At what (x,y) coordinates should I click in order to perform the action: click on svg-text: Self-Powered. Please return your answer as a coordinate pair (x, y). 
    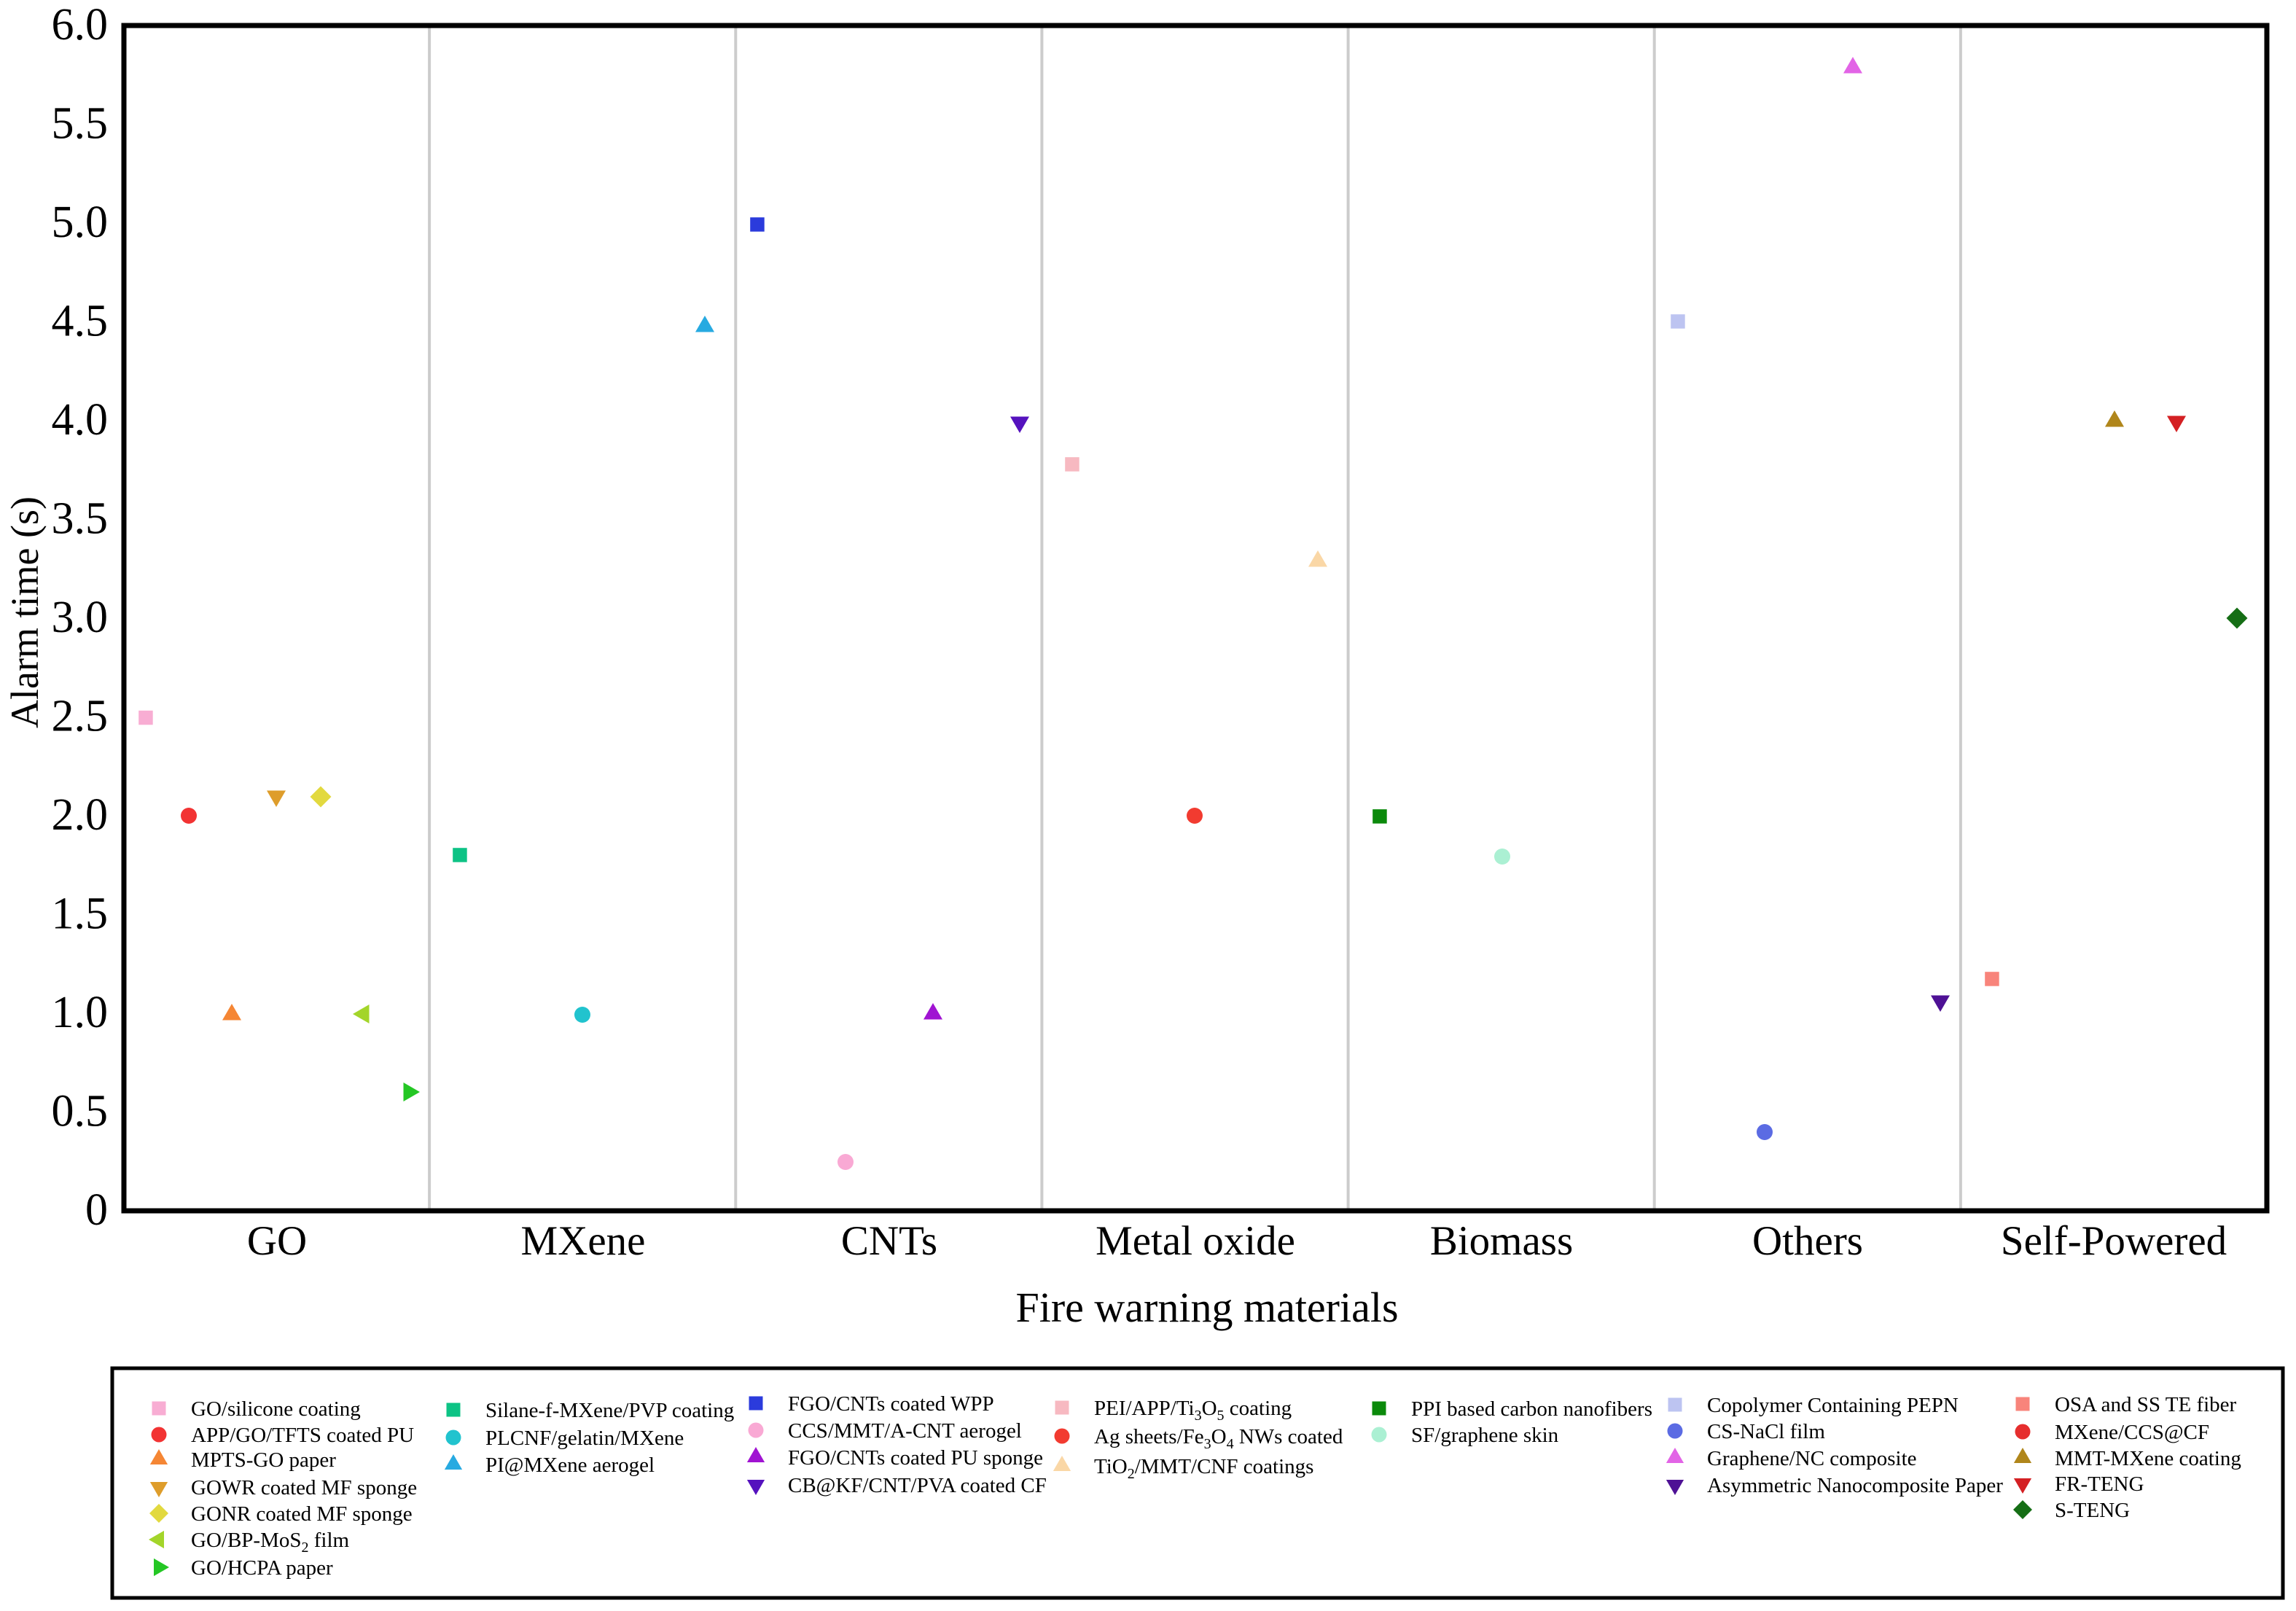
    Looking at the image, I should click on (2114, 1241).